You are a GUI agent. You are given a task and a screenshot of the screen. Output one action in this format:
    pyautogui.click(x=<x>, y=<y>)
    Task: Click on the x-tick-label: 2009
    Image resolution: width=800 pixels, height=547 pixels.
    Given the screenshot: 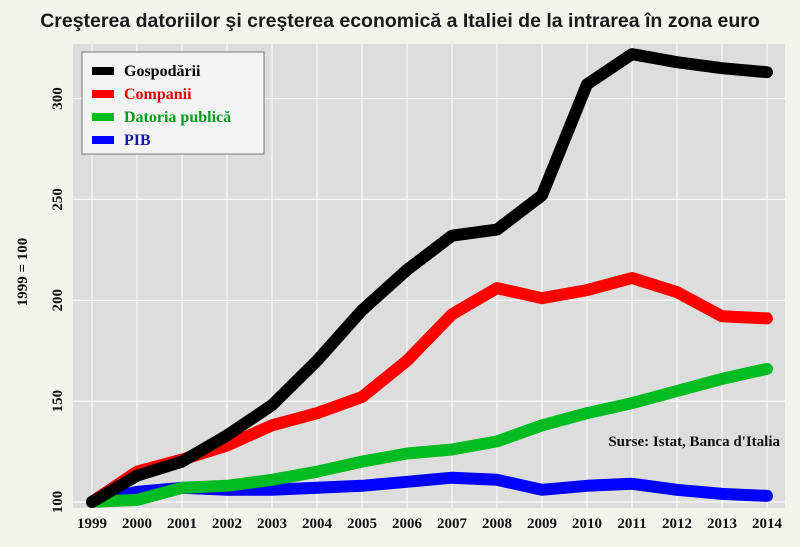 What is the action you would take?
    pyautogui.click(x=542, y=524)
    